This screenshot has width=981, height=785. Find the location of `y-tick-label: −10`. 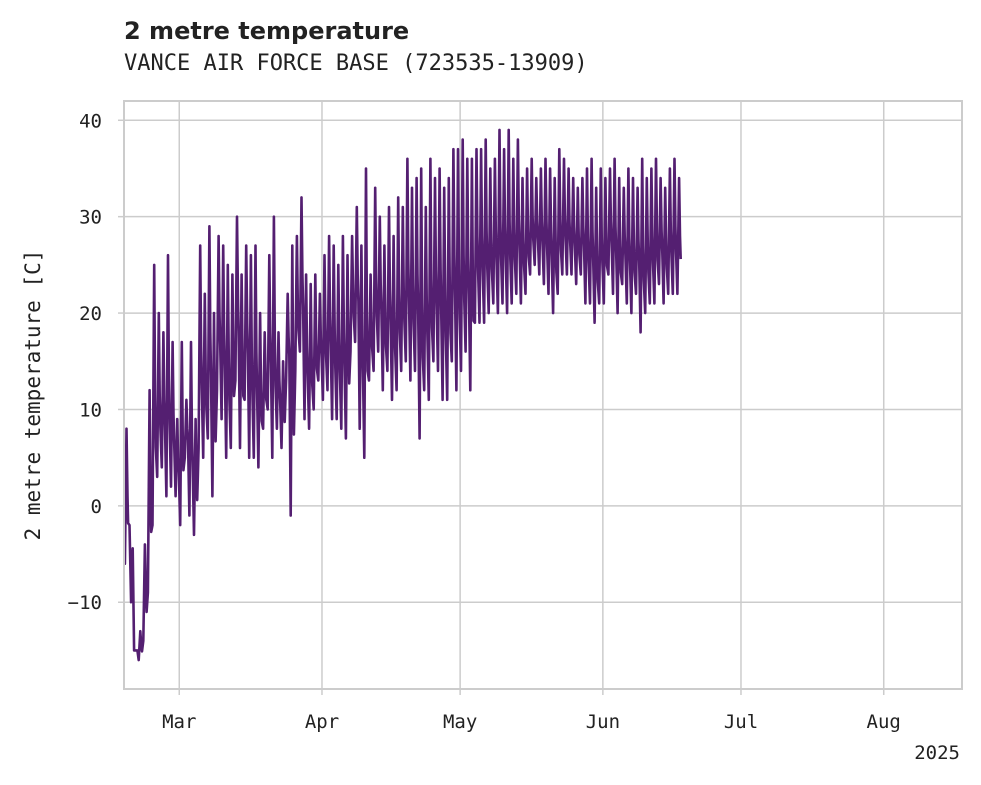

y-tick-label: −10 is located at coordinates (85, 603).